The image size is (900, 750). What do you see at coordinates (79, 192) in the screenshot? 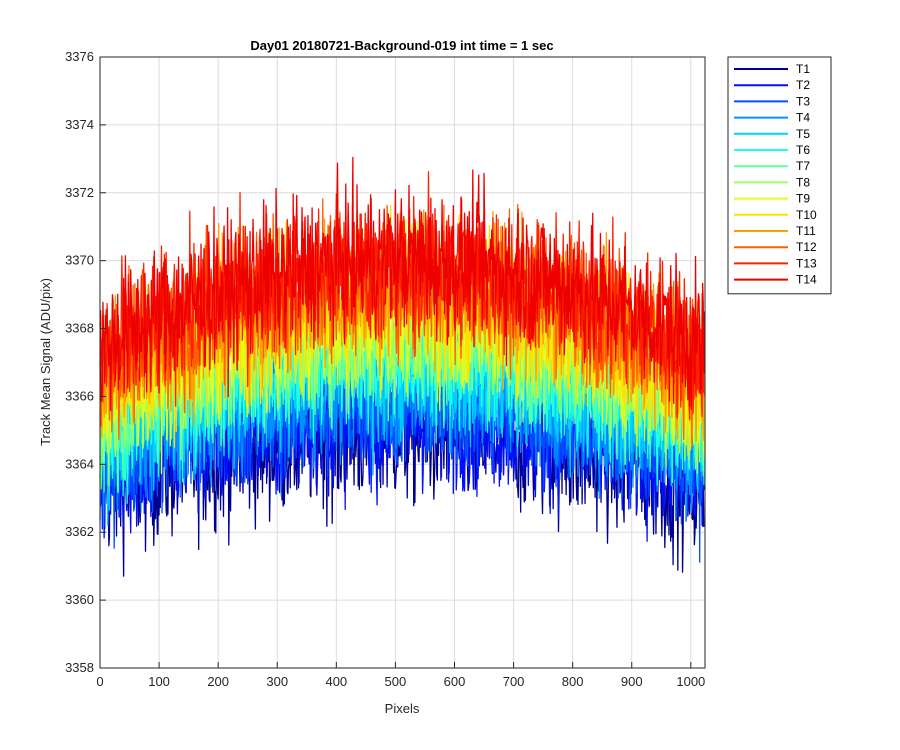
I see `y-tick-label: 3372` at bounding box center [79, 192].